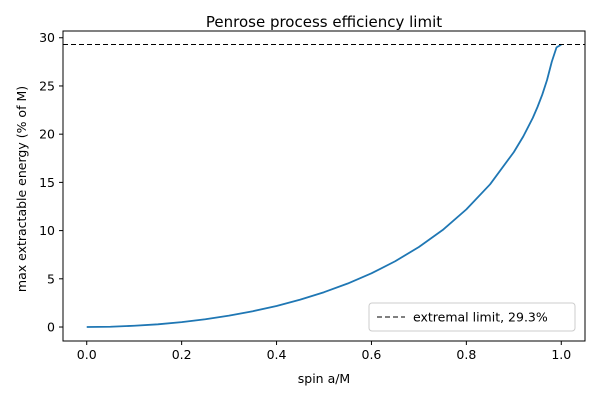 The height and width of the screenshot is (400, 600). I want to click on x-tick-label: 0.4, so click(277, 354).